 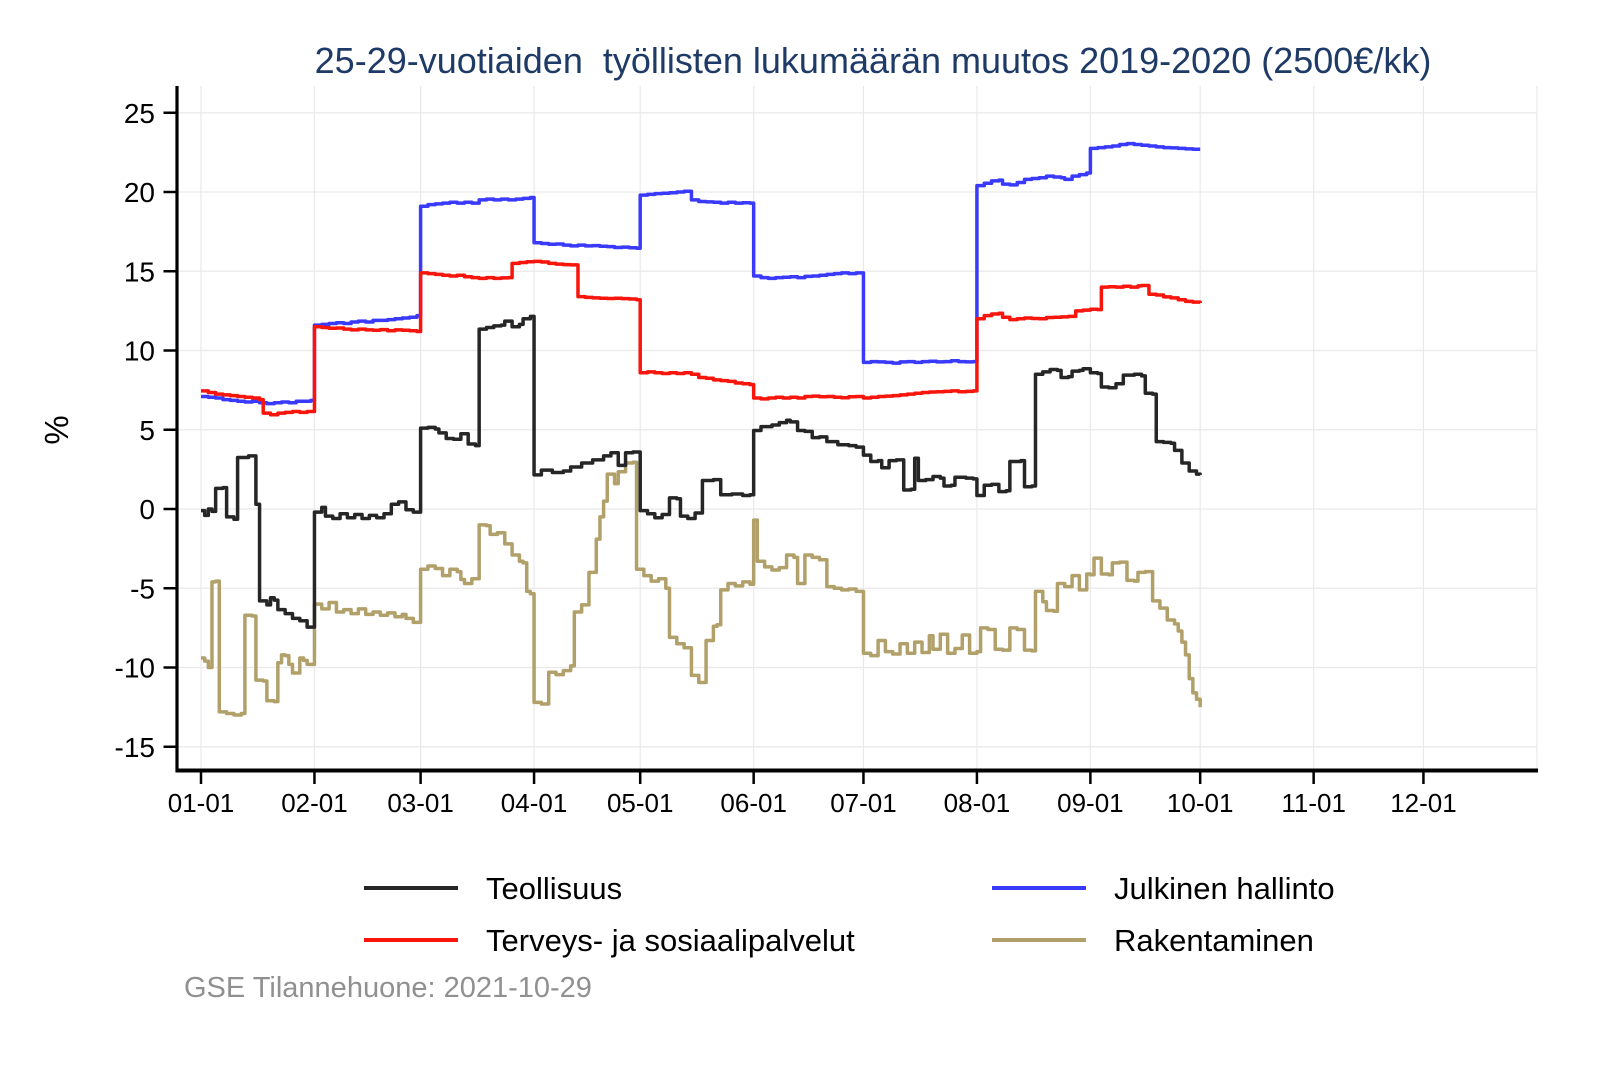 I want to click on legend-swatch-terveys-ja-sosiaalipalvelut, so click(x=411, y=940).